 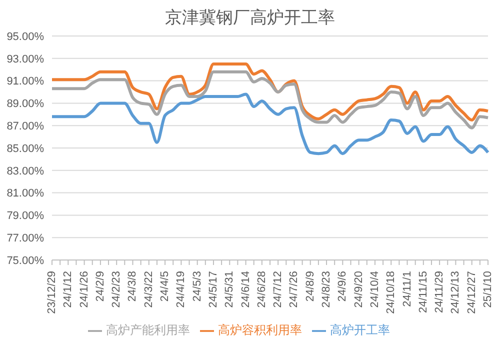 I want to click on x-tick-label: 25/1/10, so click(x=488, y=289).